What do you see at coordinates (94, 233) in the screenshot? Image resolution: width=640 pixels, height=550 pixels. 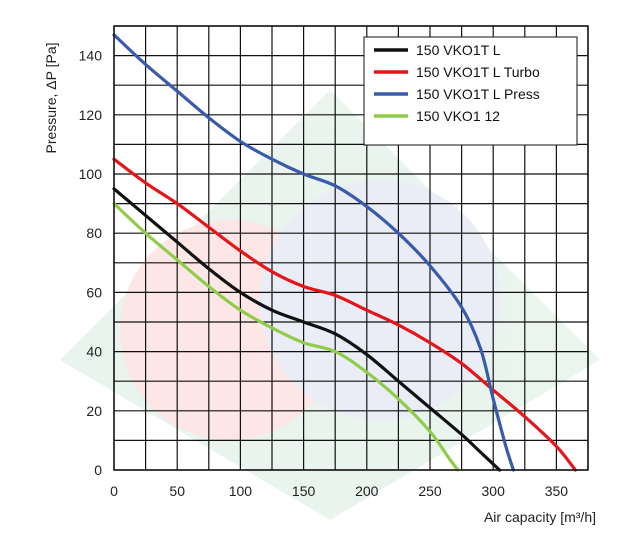 I see `y-tick-label: 80` at bounding box center [94, 233].